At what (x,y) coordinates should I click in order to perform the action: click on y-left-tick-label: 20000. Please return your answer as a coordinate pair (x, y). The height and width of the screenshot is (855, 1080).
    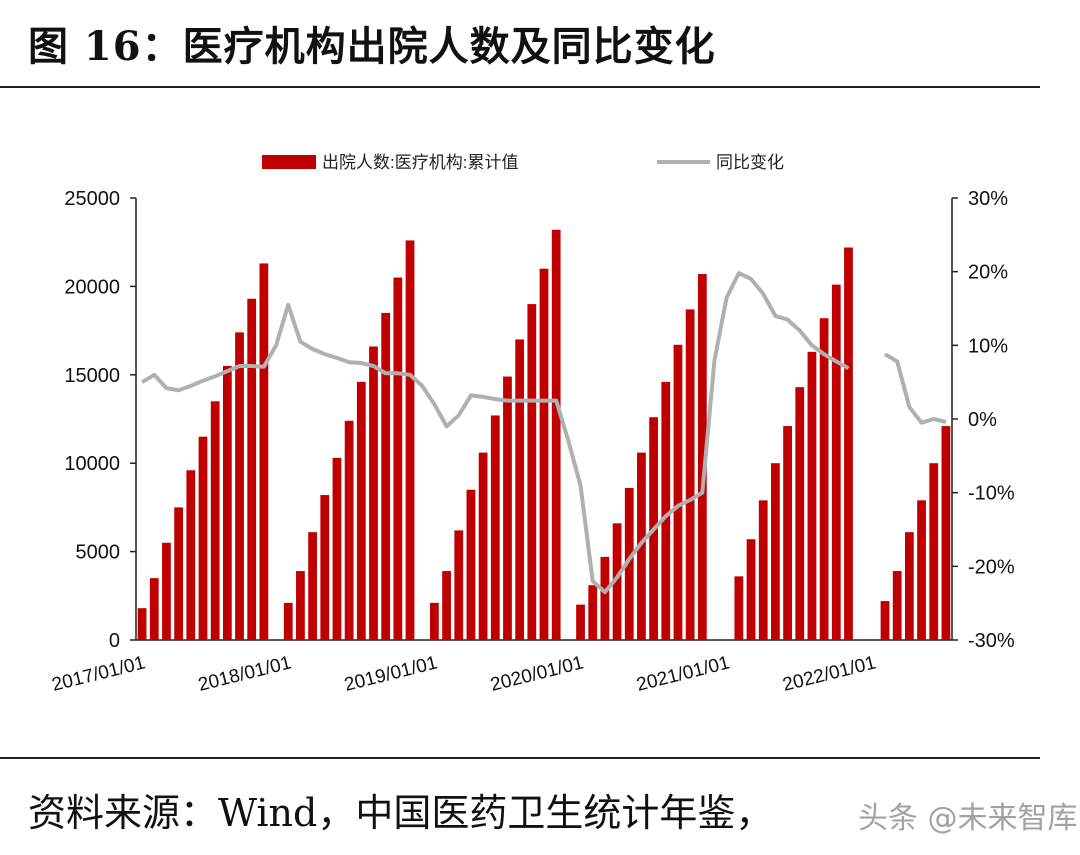
    Looking at the image, I should click on (92, 287).